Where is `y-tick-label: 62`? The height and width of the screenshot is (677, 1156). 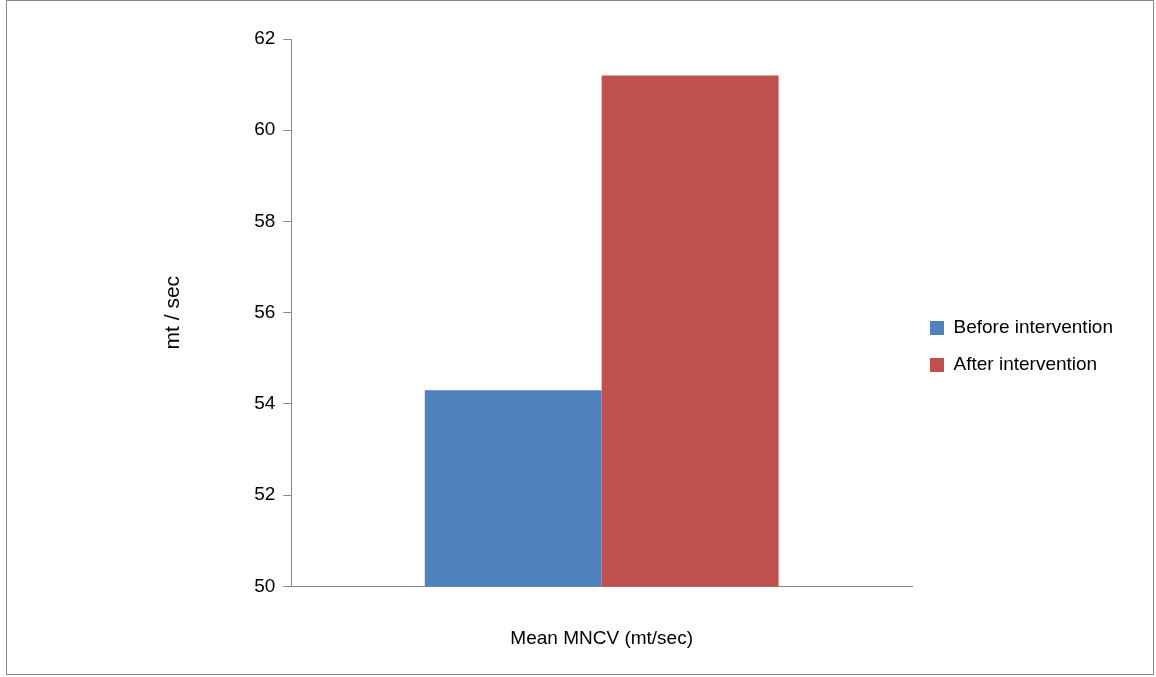
y-tick-label: 62 is located at coordinates (265, 38).